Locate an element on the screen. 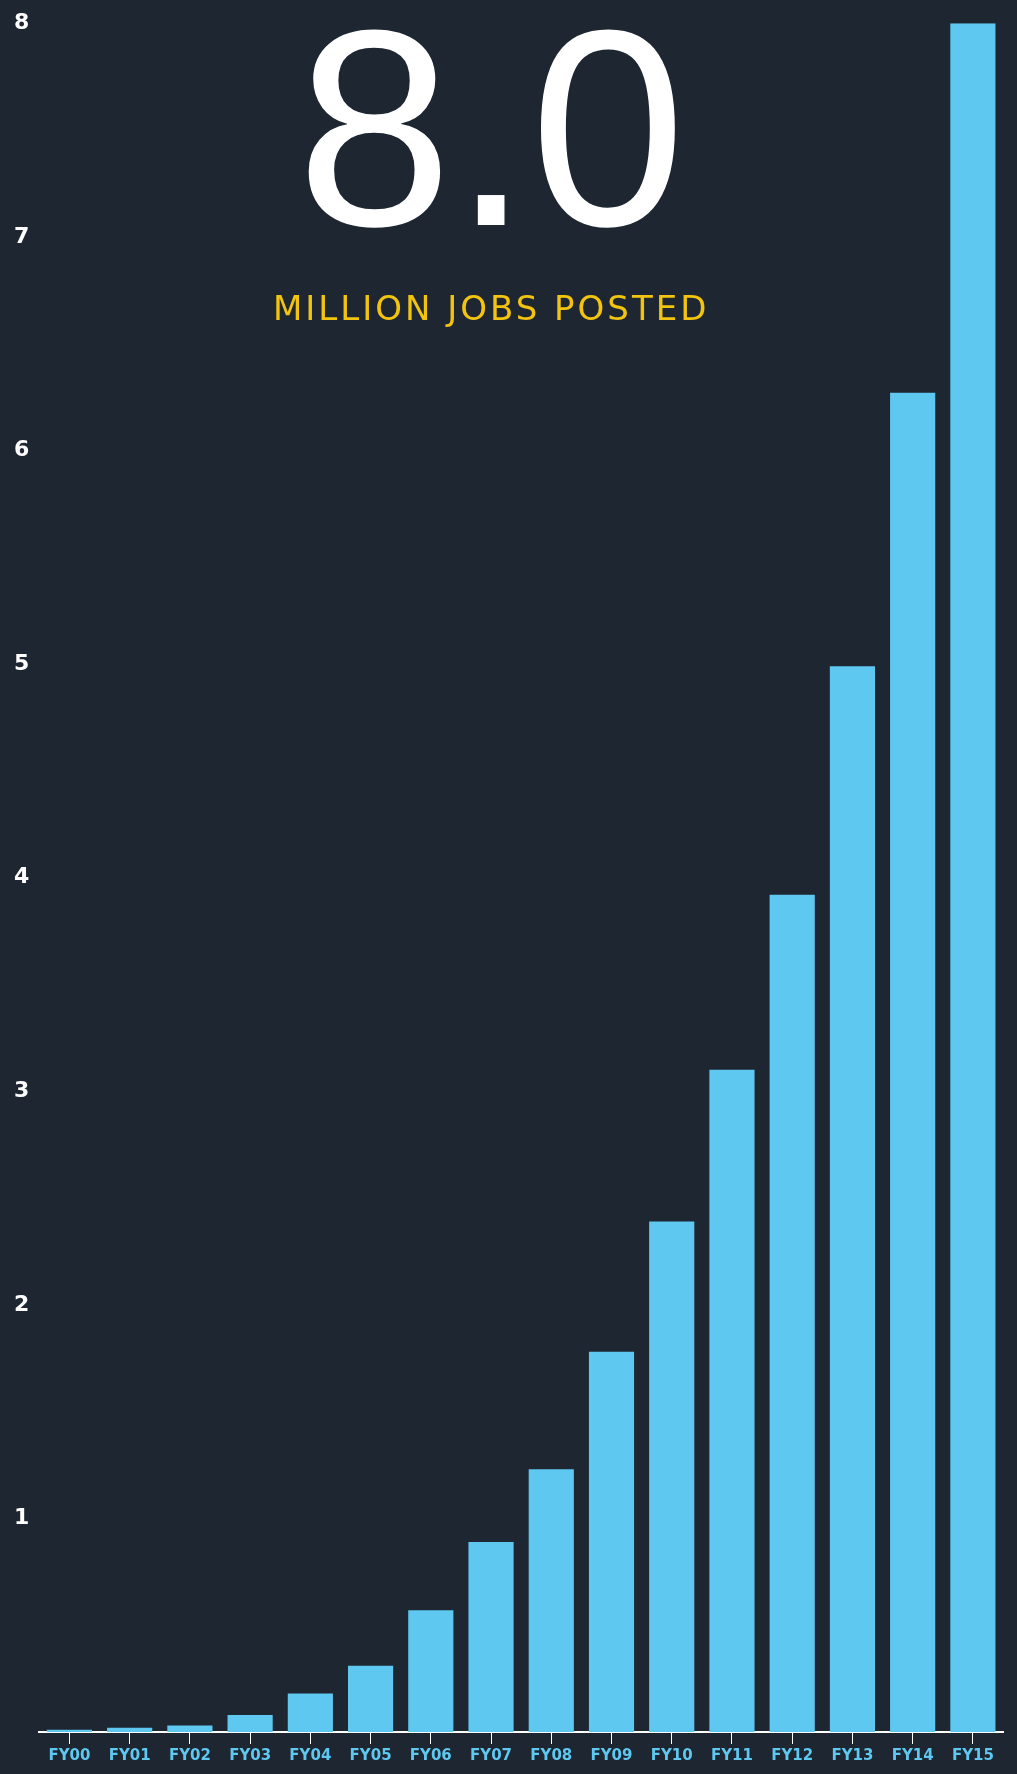  x-tick-label: FY11 is located at coordinates (731, 1754).